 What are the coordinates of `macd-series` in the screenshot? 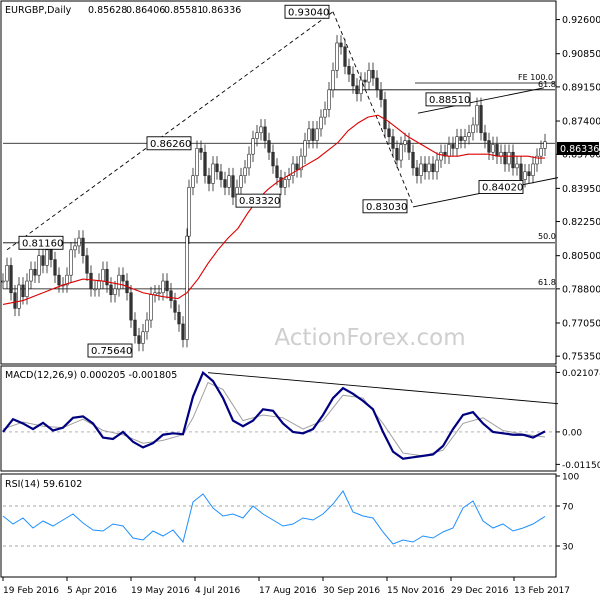 It's located at (280, 415).